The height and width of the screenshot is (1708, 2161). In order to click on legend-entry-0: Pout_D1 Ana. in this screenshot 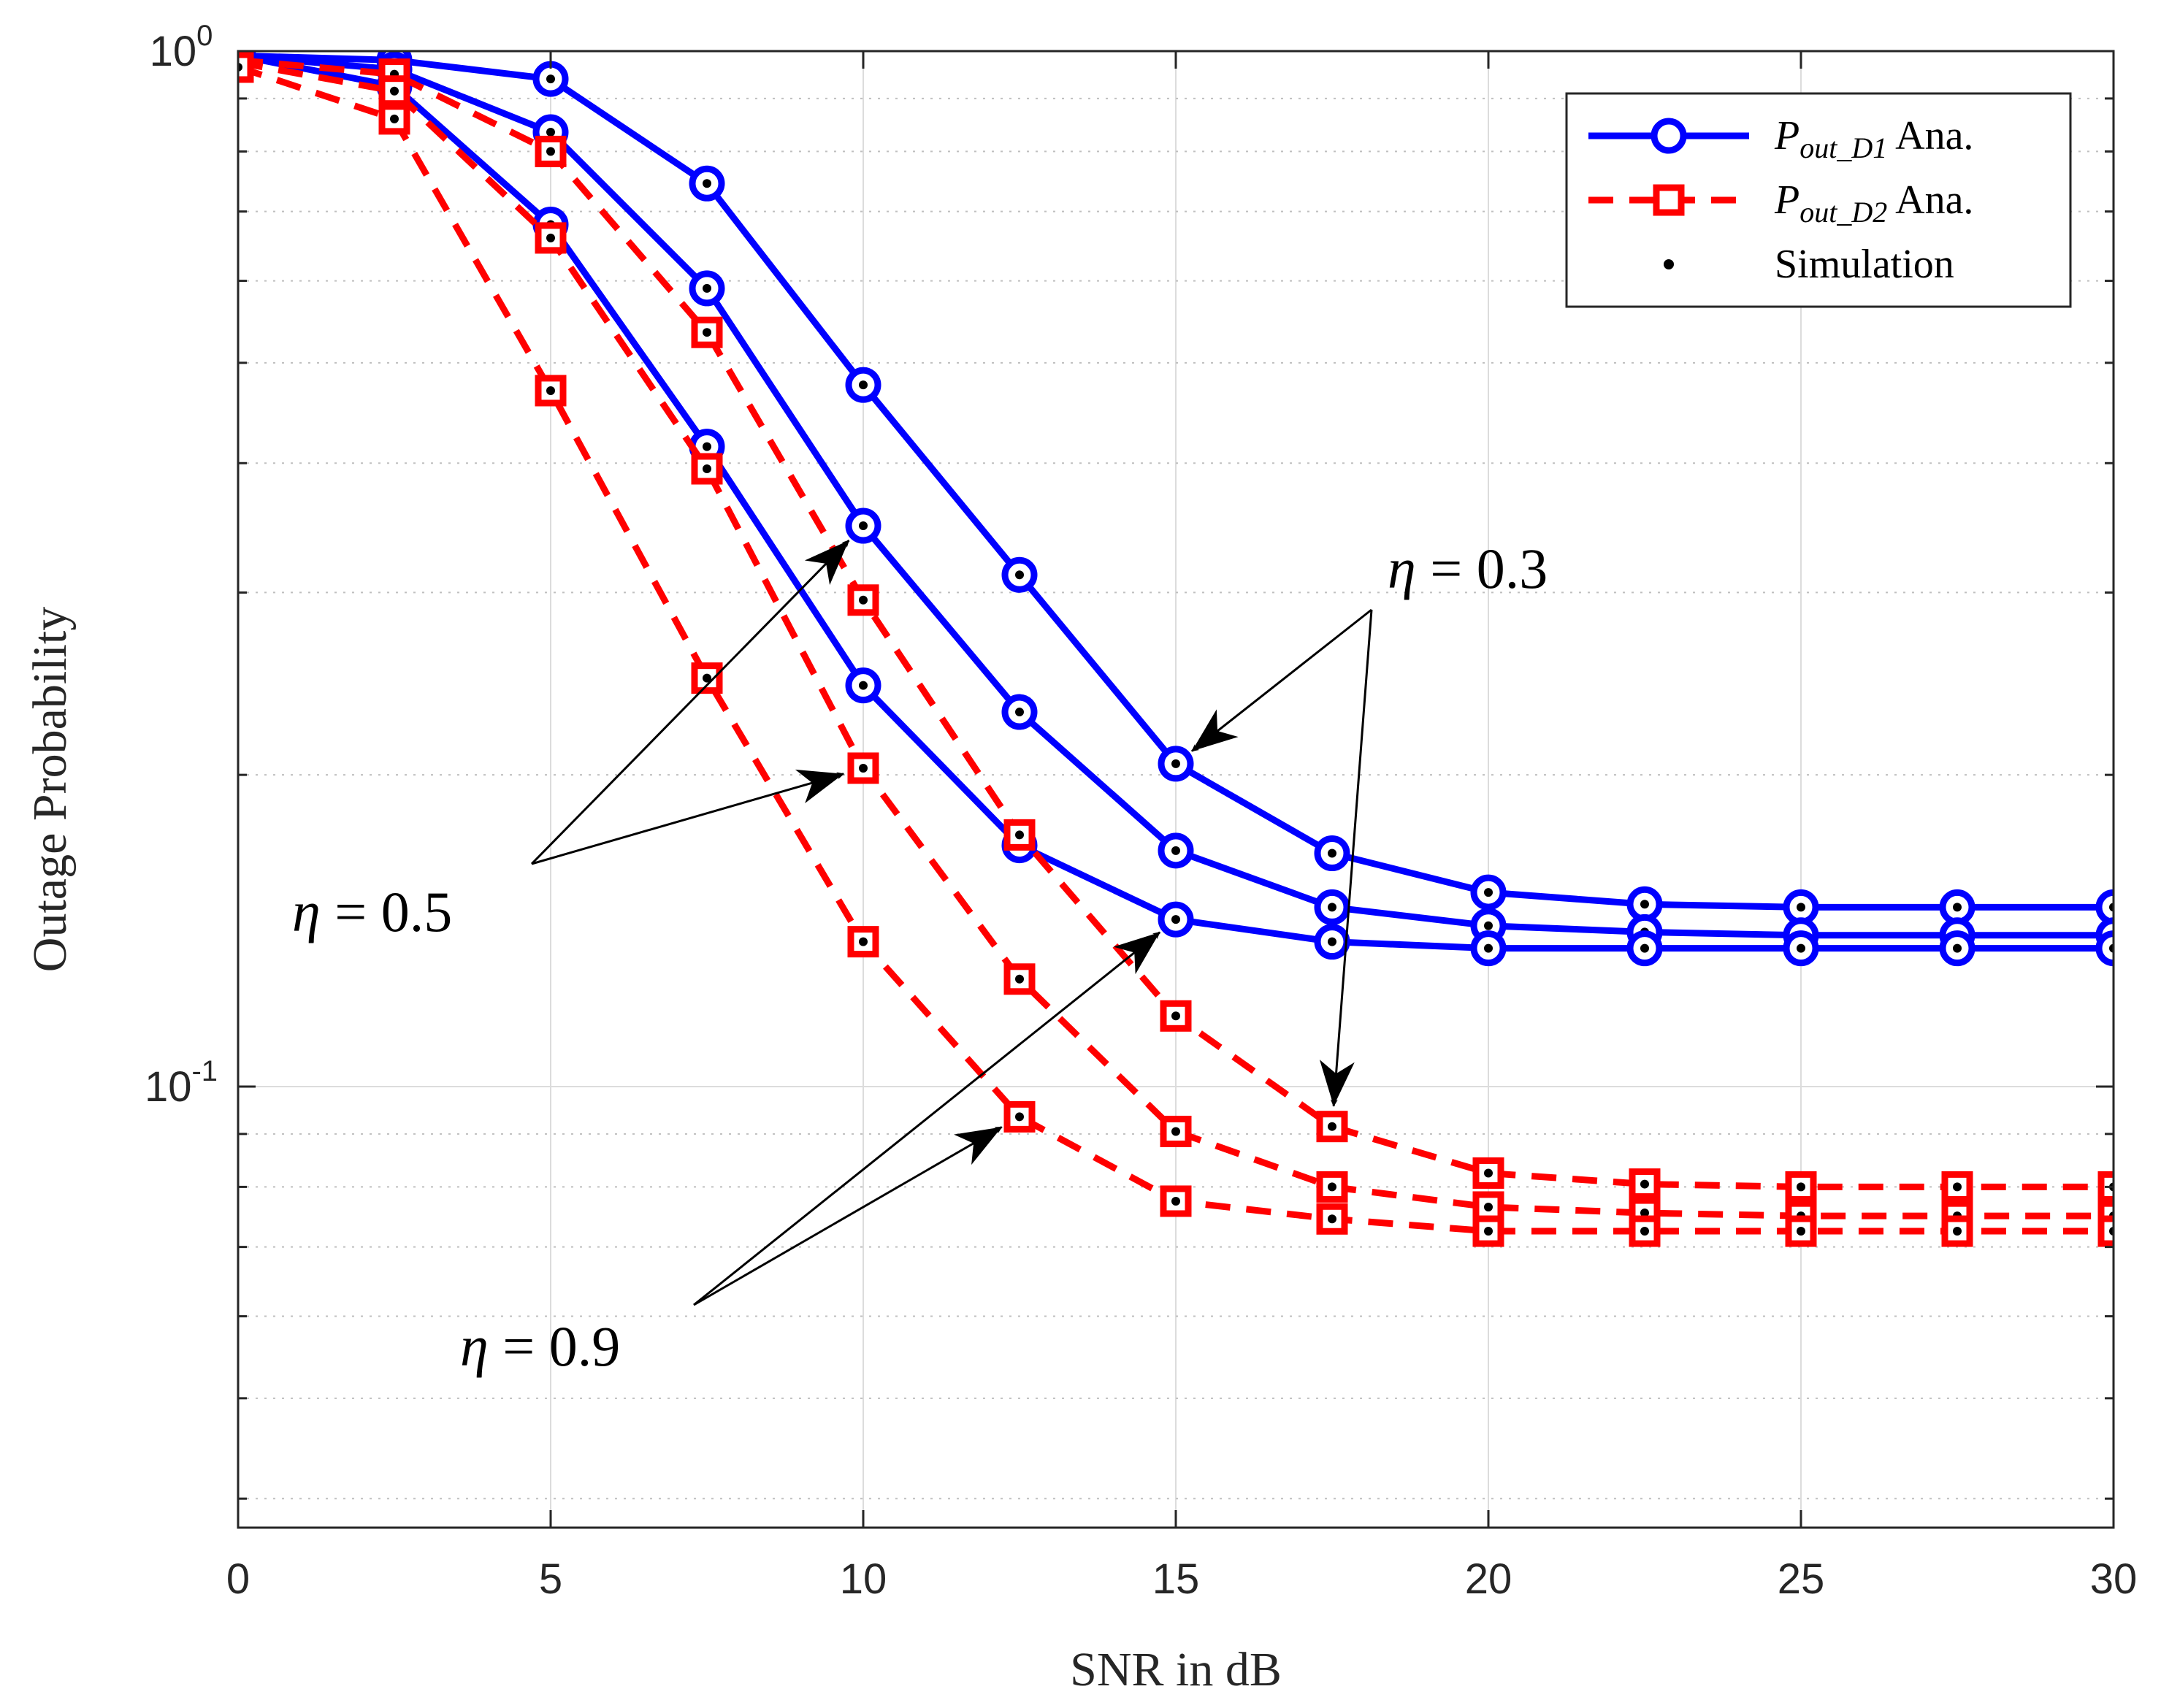, I will do `click(1780, 138)`.